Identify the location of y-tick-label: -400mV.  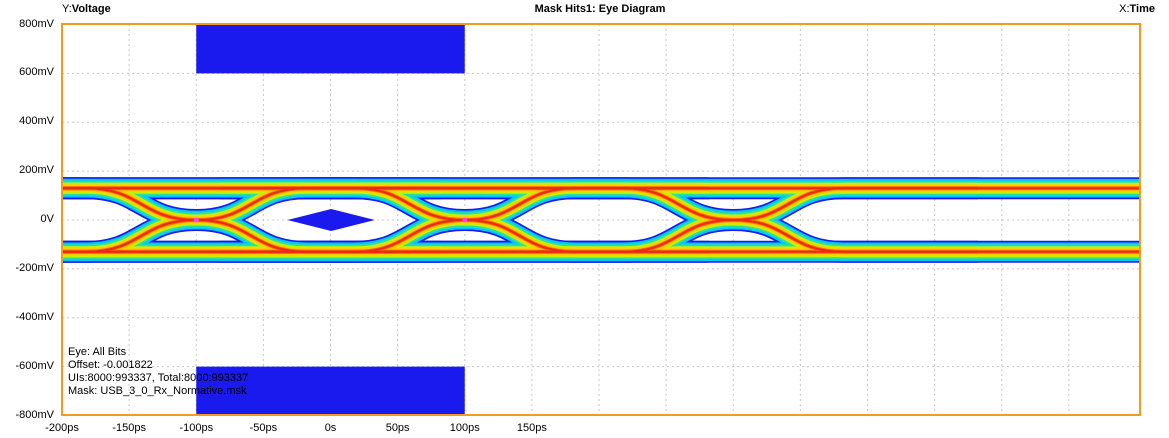
(34, 316).